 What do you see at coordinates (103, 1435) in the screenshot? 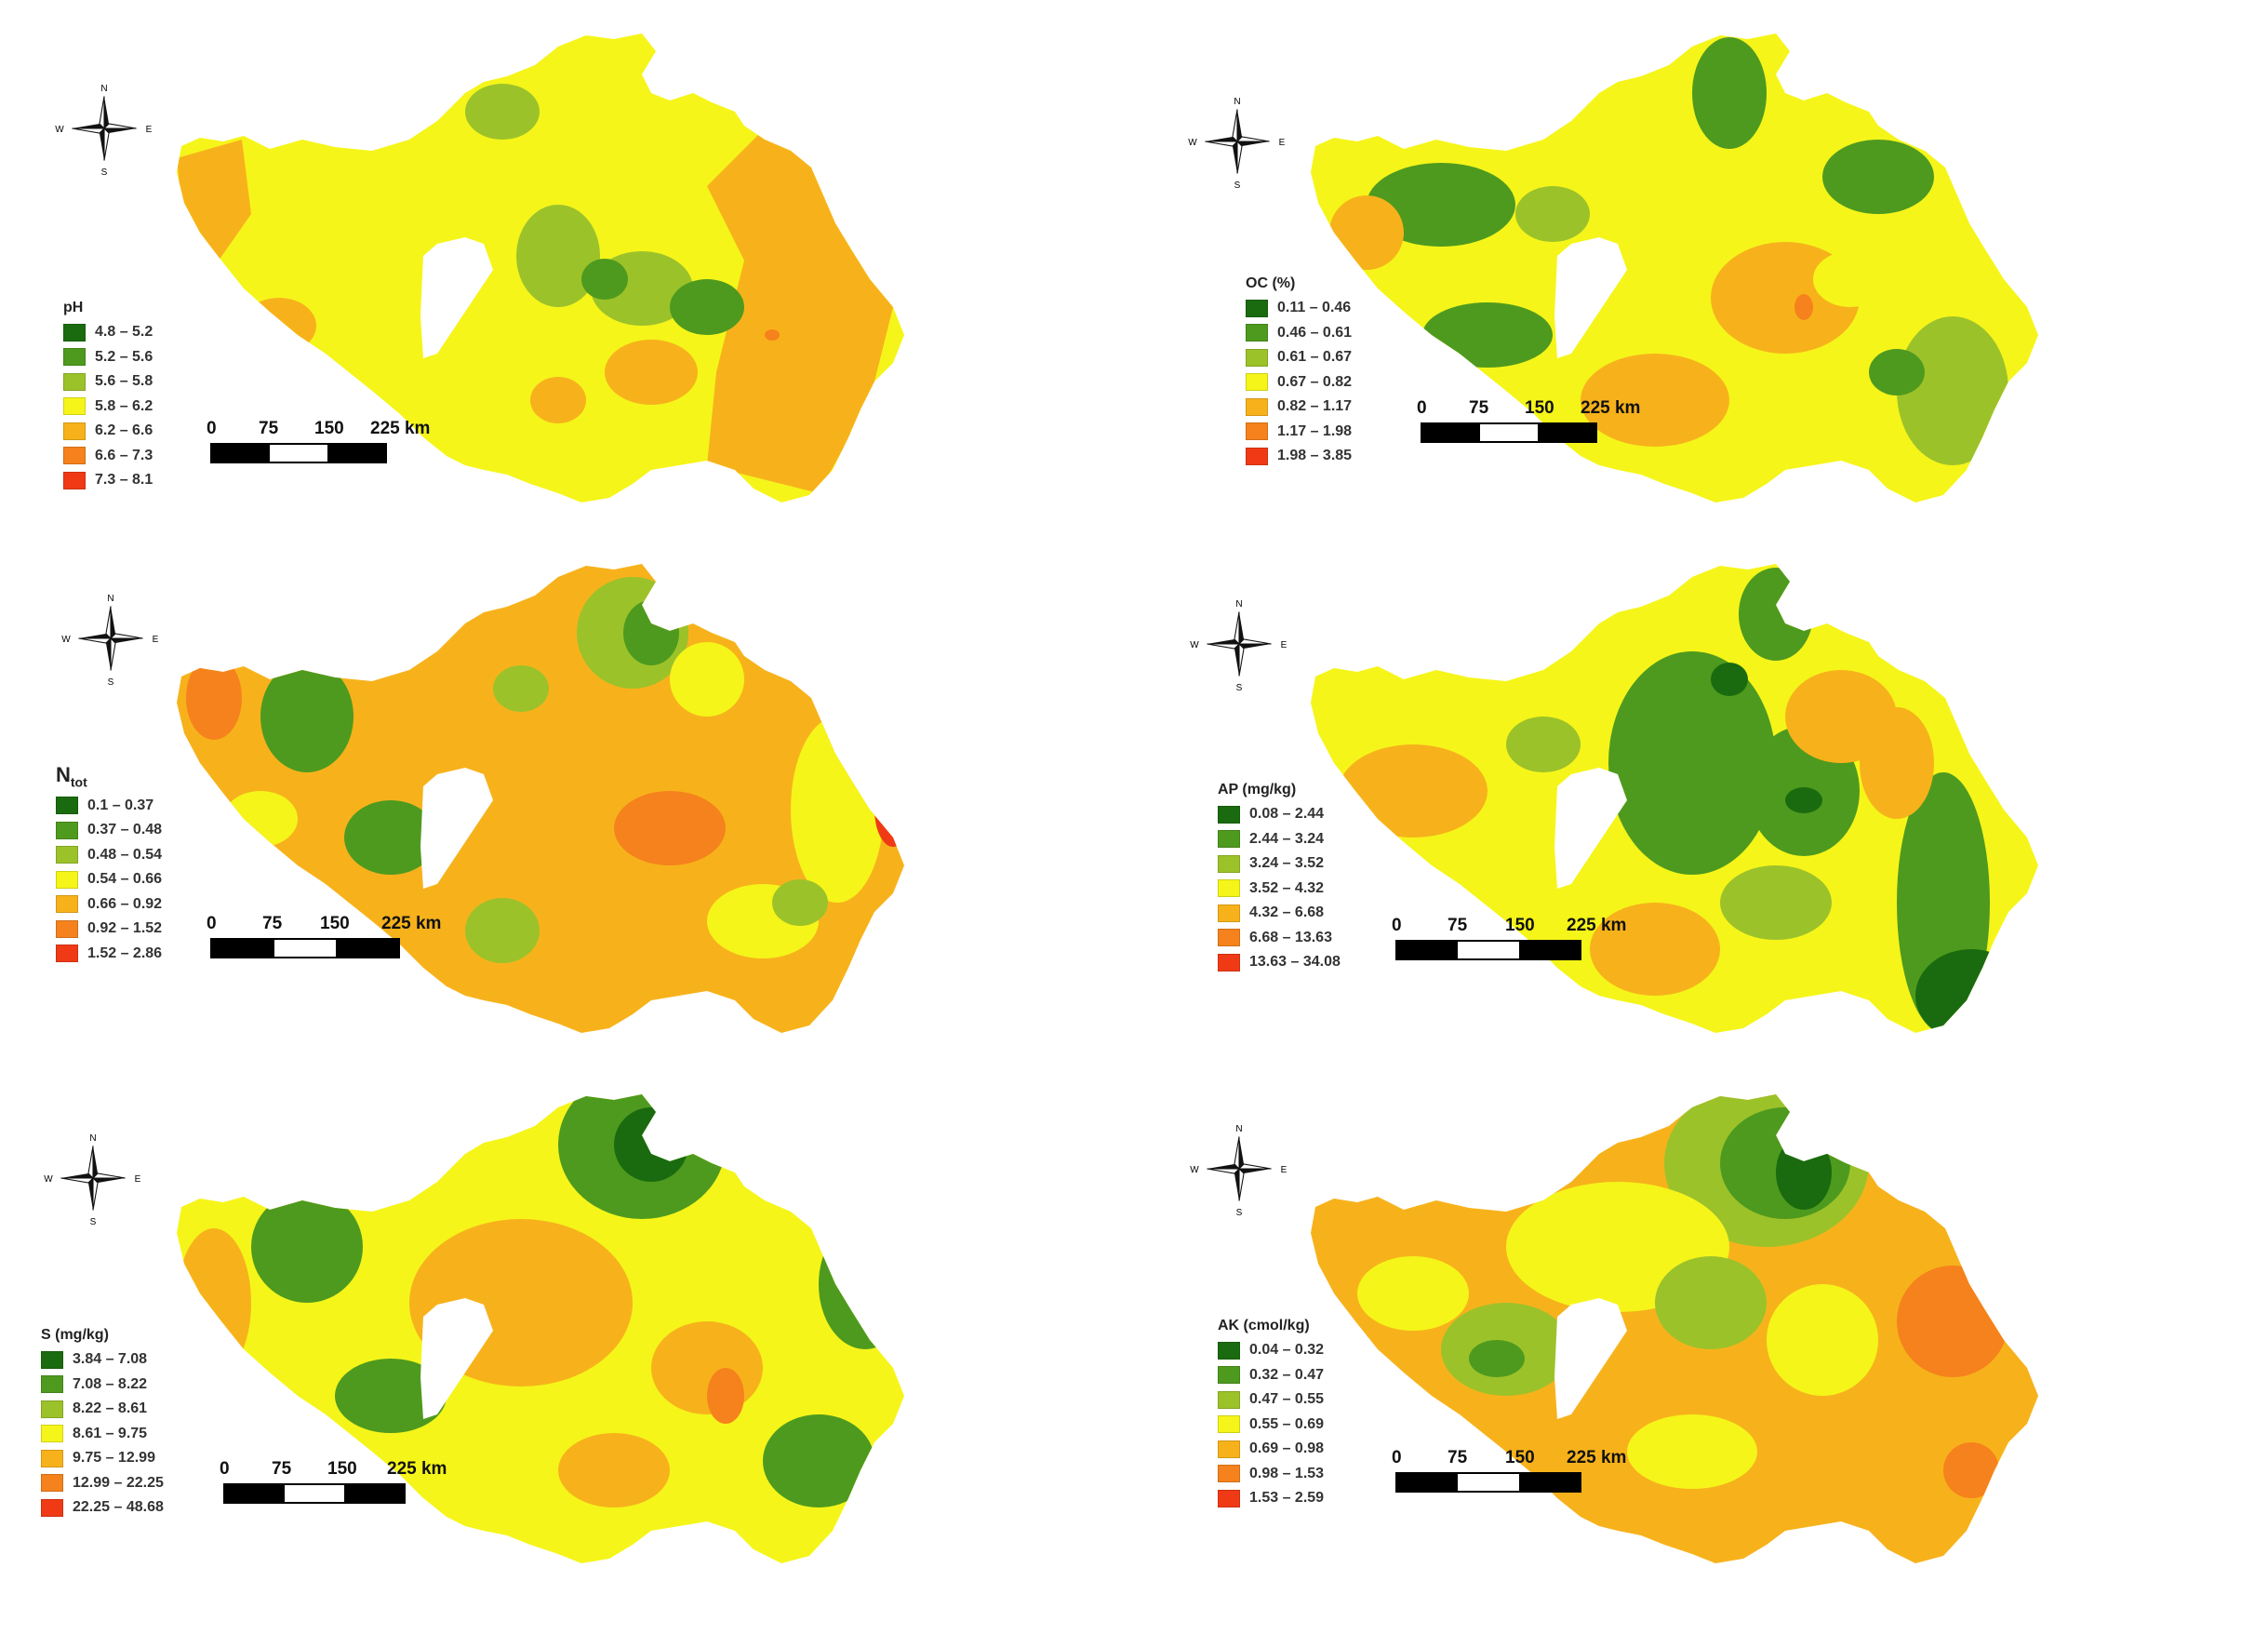
I see `legend-item: 8.61 – 9.75` at bounding box center [103, 1435].